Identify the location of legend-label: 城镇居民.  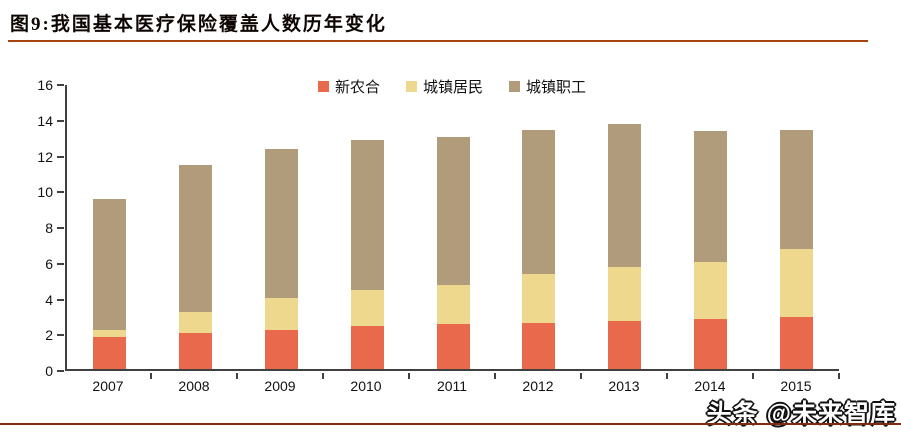
(452, 87).